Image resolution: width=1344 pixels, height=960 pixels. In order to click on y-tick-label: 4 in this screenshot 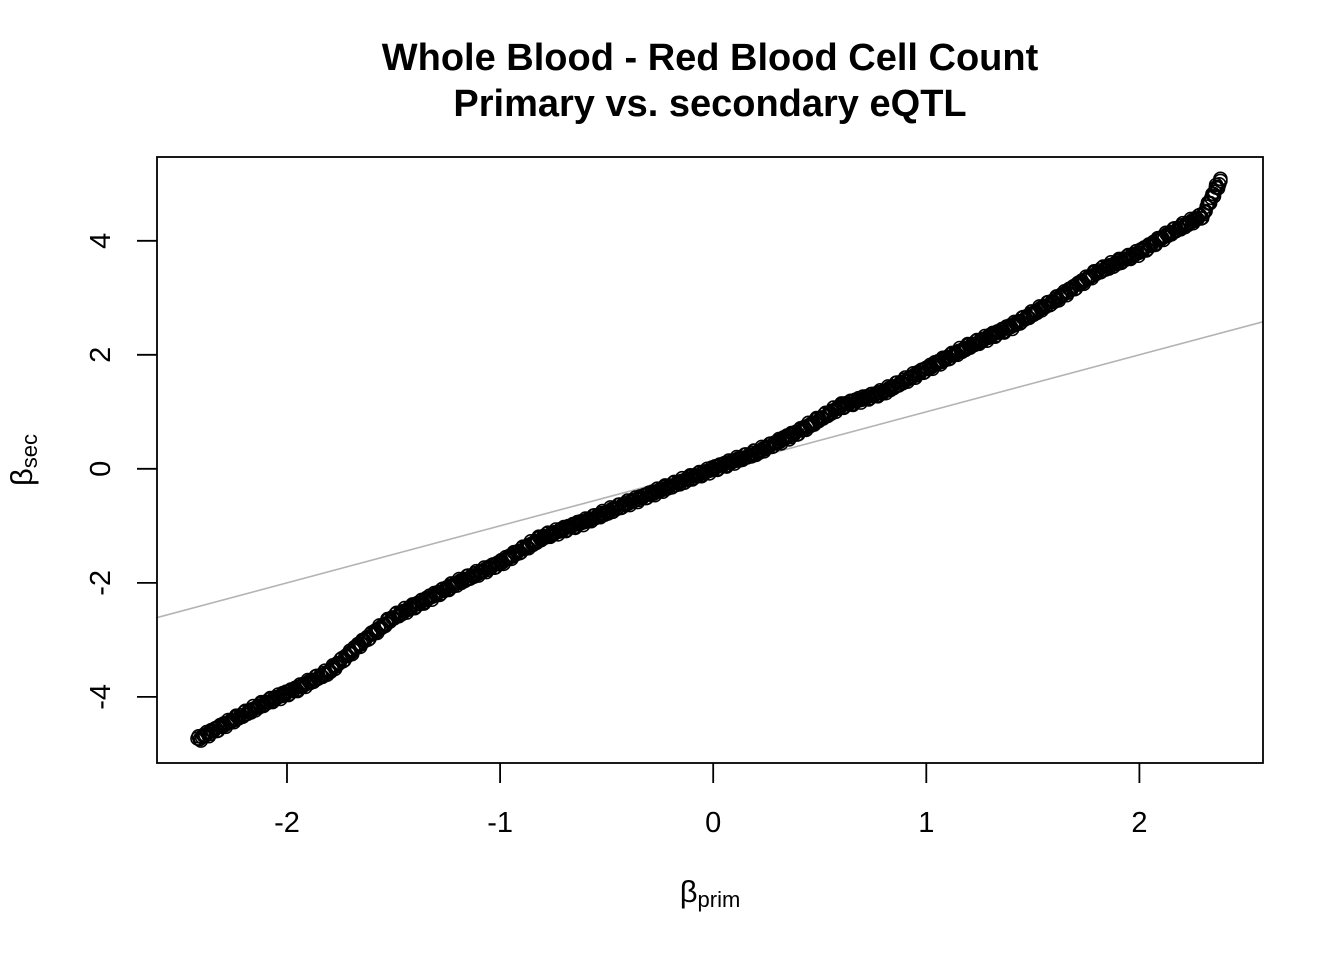, I will do `click(101, 241)`.